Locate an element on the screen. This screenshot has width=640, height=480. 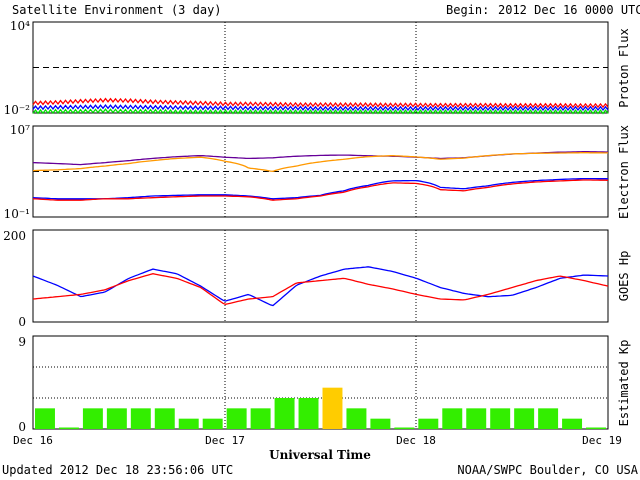
begin-label: Begin: is located at coordinates (467, 10).